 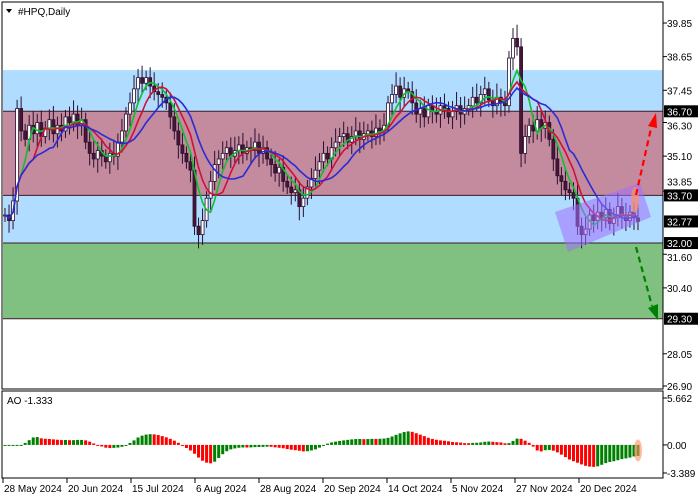 I want to click on price-tag-32.00: 32.00, so click(x=679, y=244).